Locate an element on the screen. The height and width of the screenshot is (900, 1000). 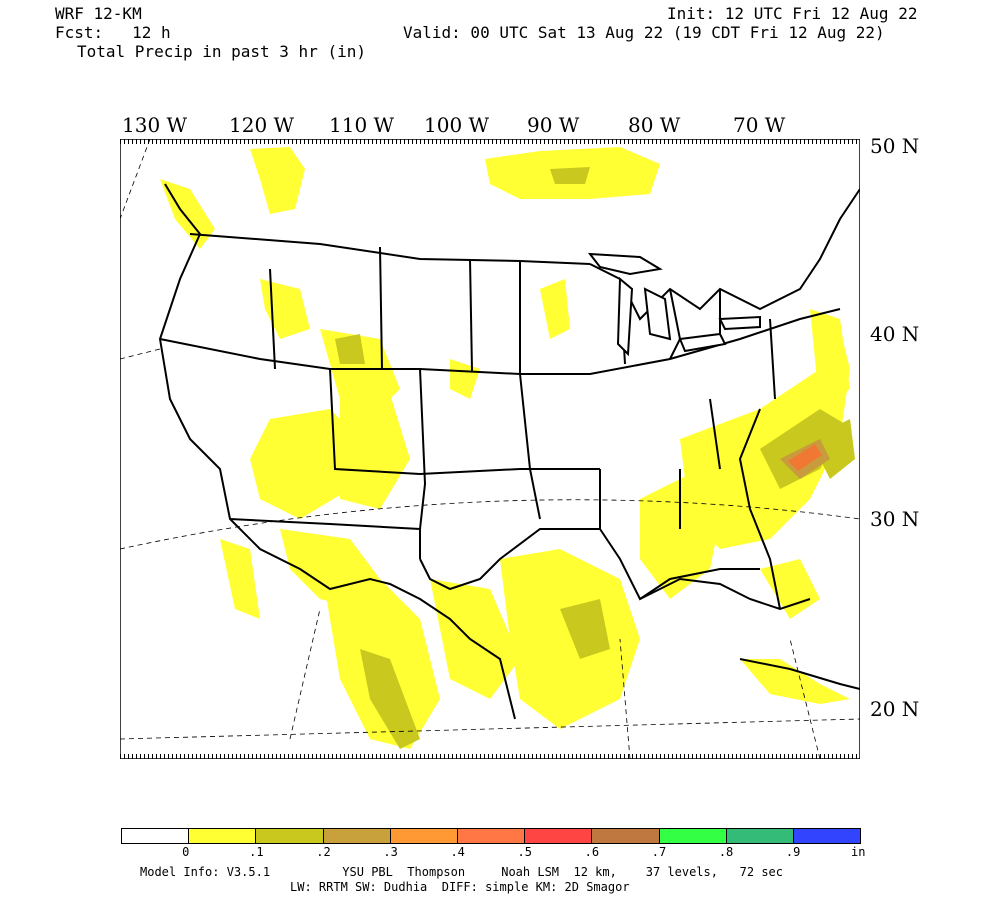
lon-label: 110 W is located at coordinates (362, 125).